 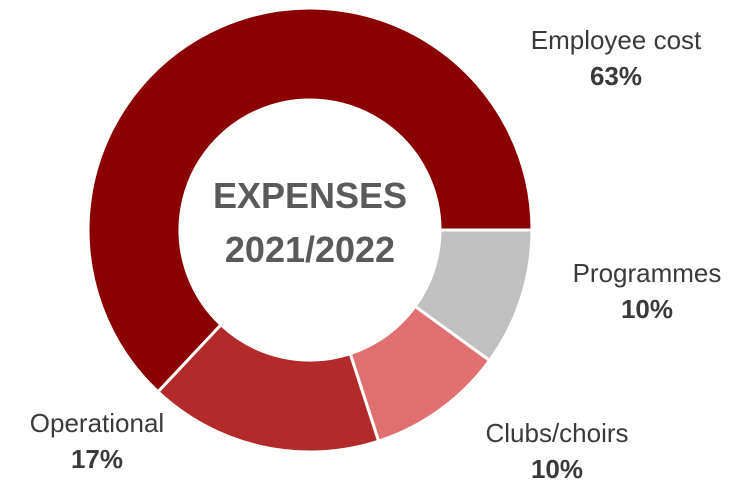 I want to click on center-title-line-2: 2021/2022, so click(x=310, y=249).